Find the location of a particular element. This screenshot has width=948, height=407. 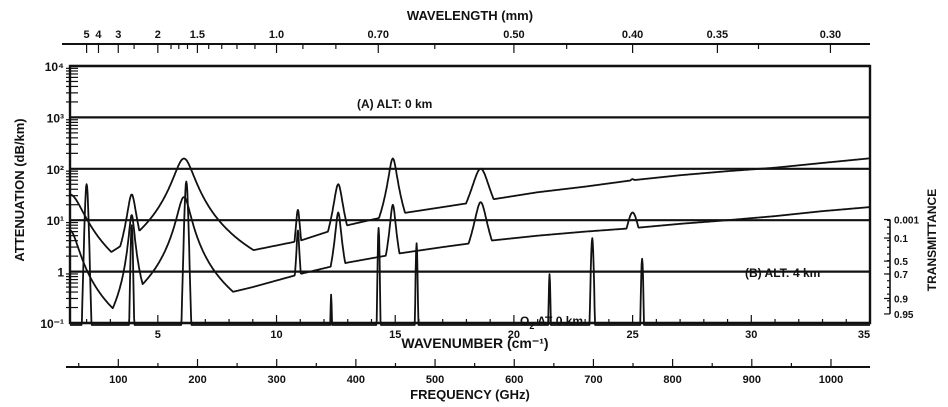

transmittance-tick-label: 0.9 is located at coordinates (901, 299).